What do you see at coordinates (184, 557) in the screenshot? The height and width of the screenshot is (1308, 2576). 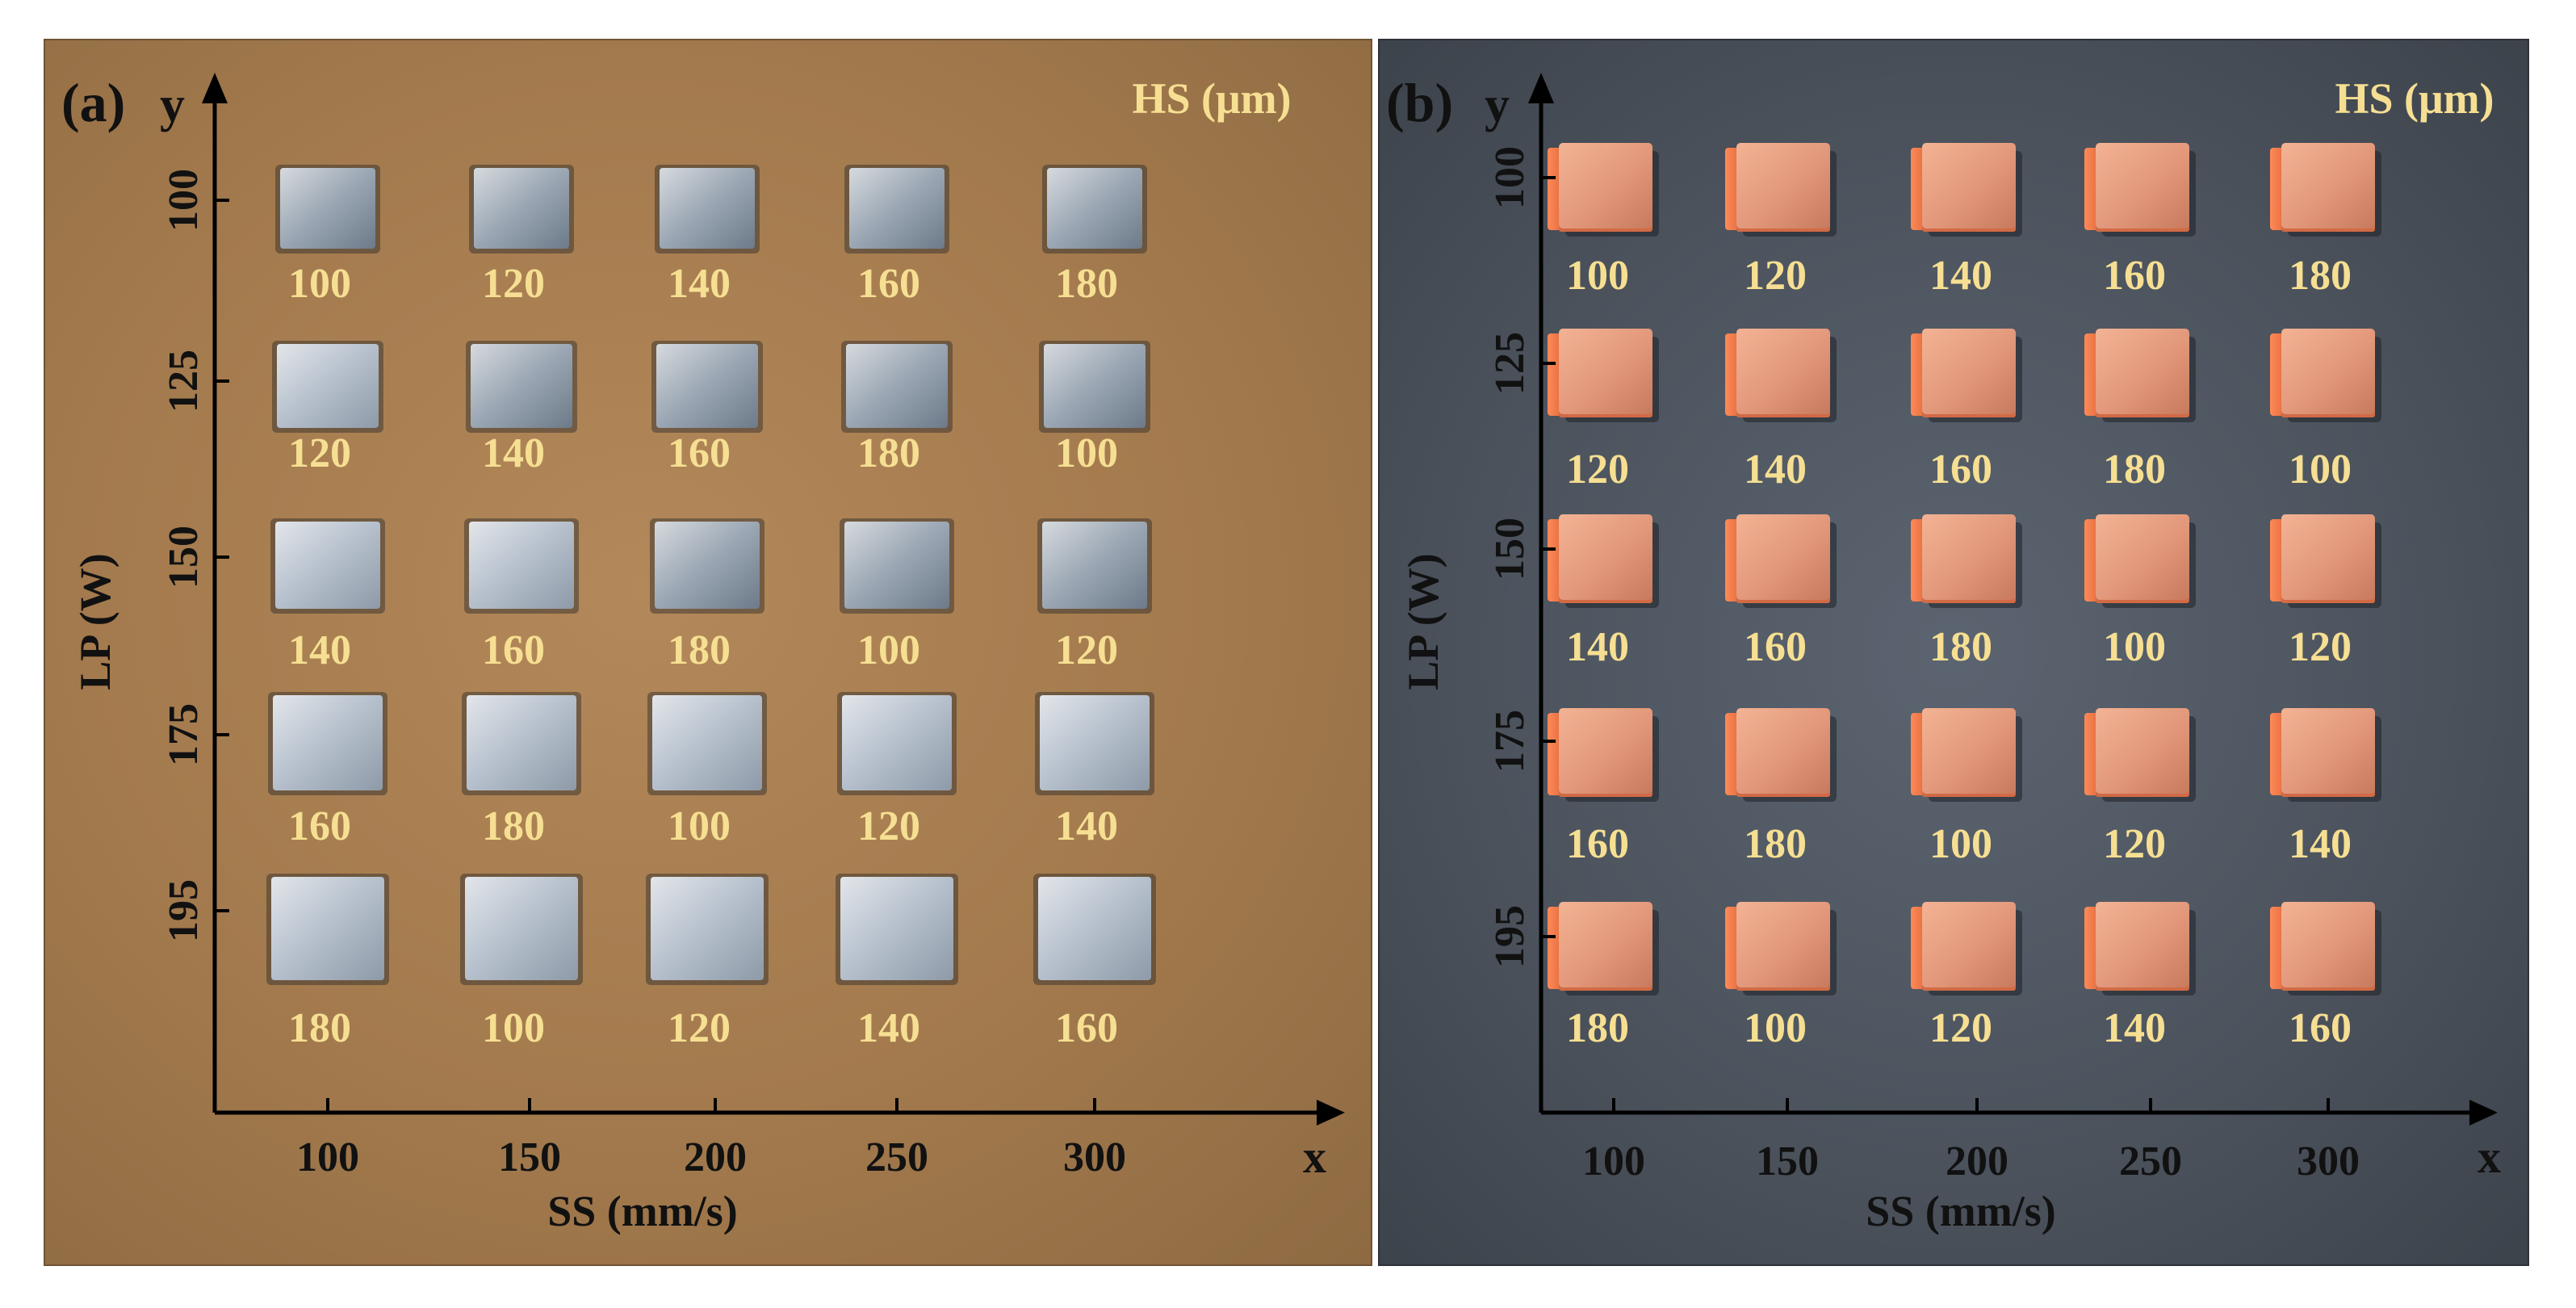 I see `y-tick-label: 150` at bounding box center [184, 557].